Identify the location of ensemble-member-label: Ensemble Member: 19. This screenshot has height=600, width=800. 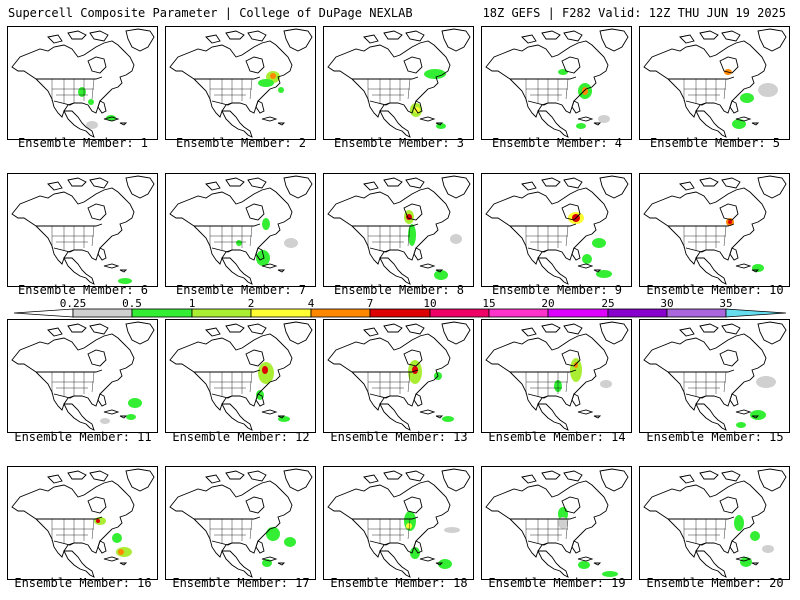
(557, 583).